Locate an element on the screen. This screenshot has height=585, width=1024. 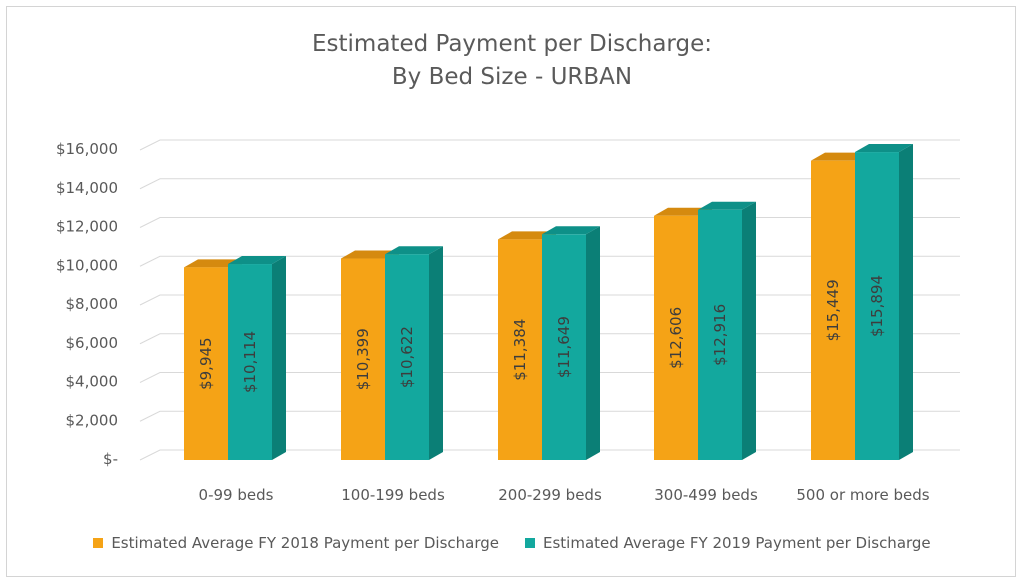
data-label: $10,622 is located at coordinates (407, 357).